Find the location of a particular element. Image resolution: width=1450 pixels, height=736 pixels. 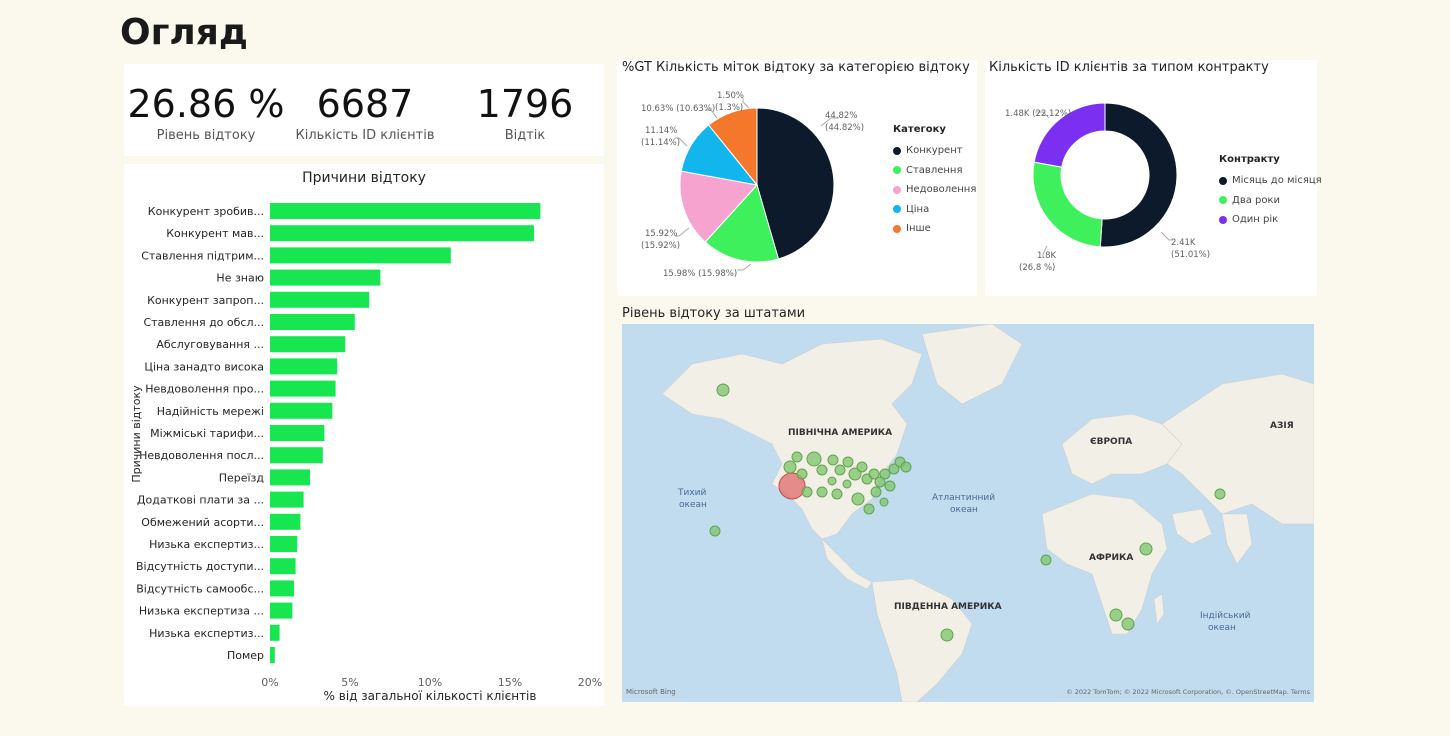

legend-item: Місяць до місяця is located at coordinates (1270, 181).